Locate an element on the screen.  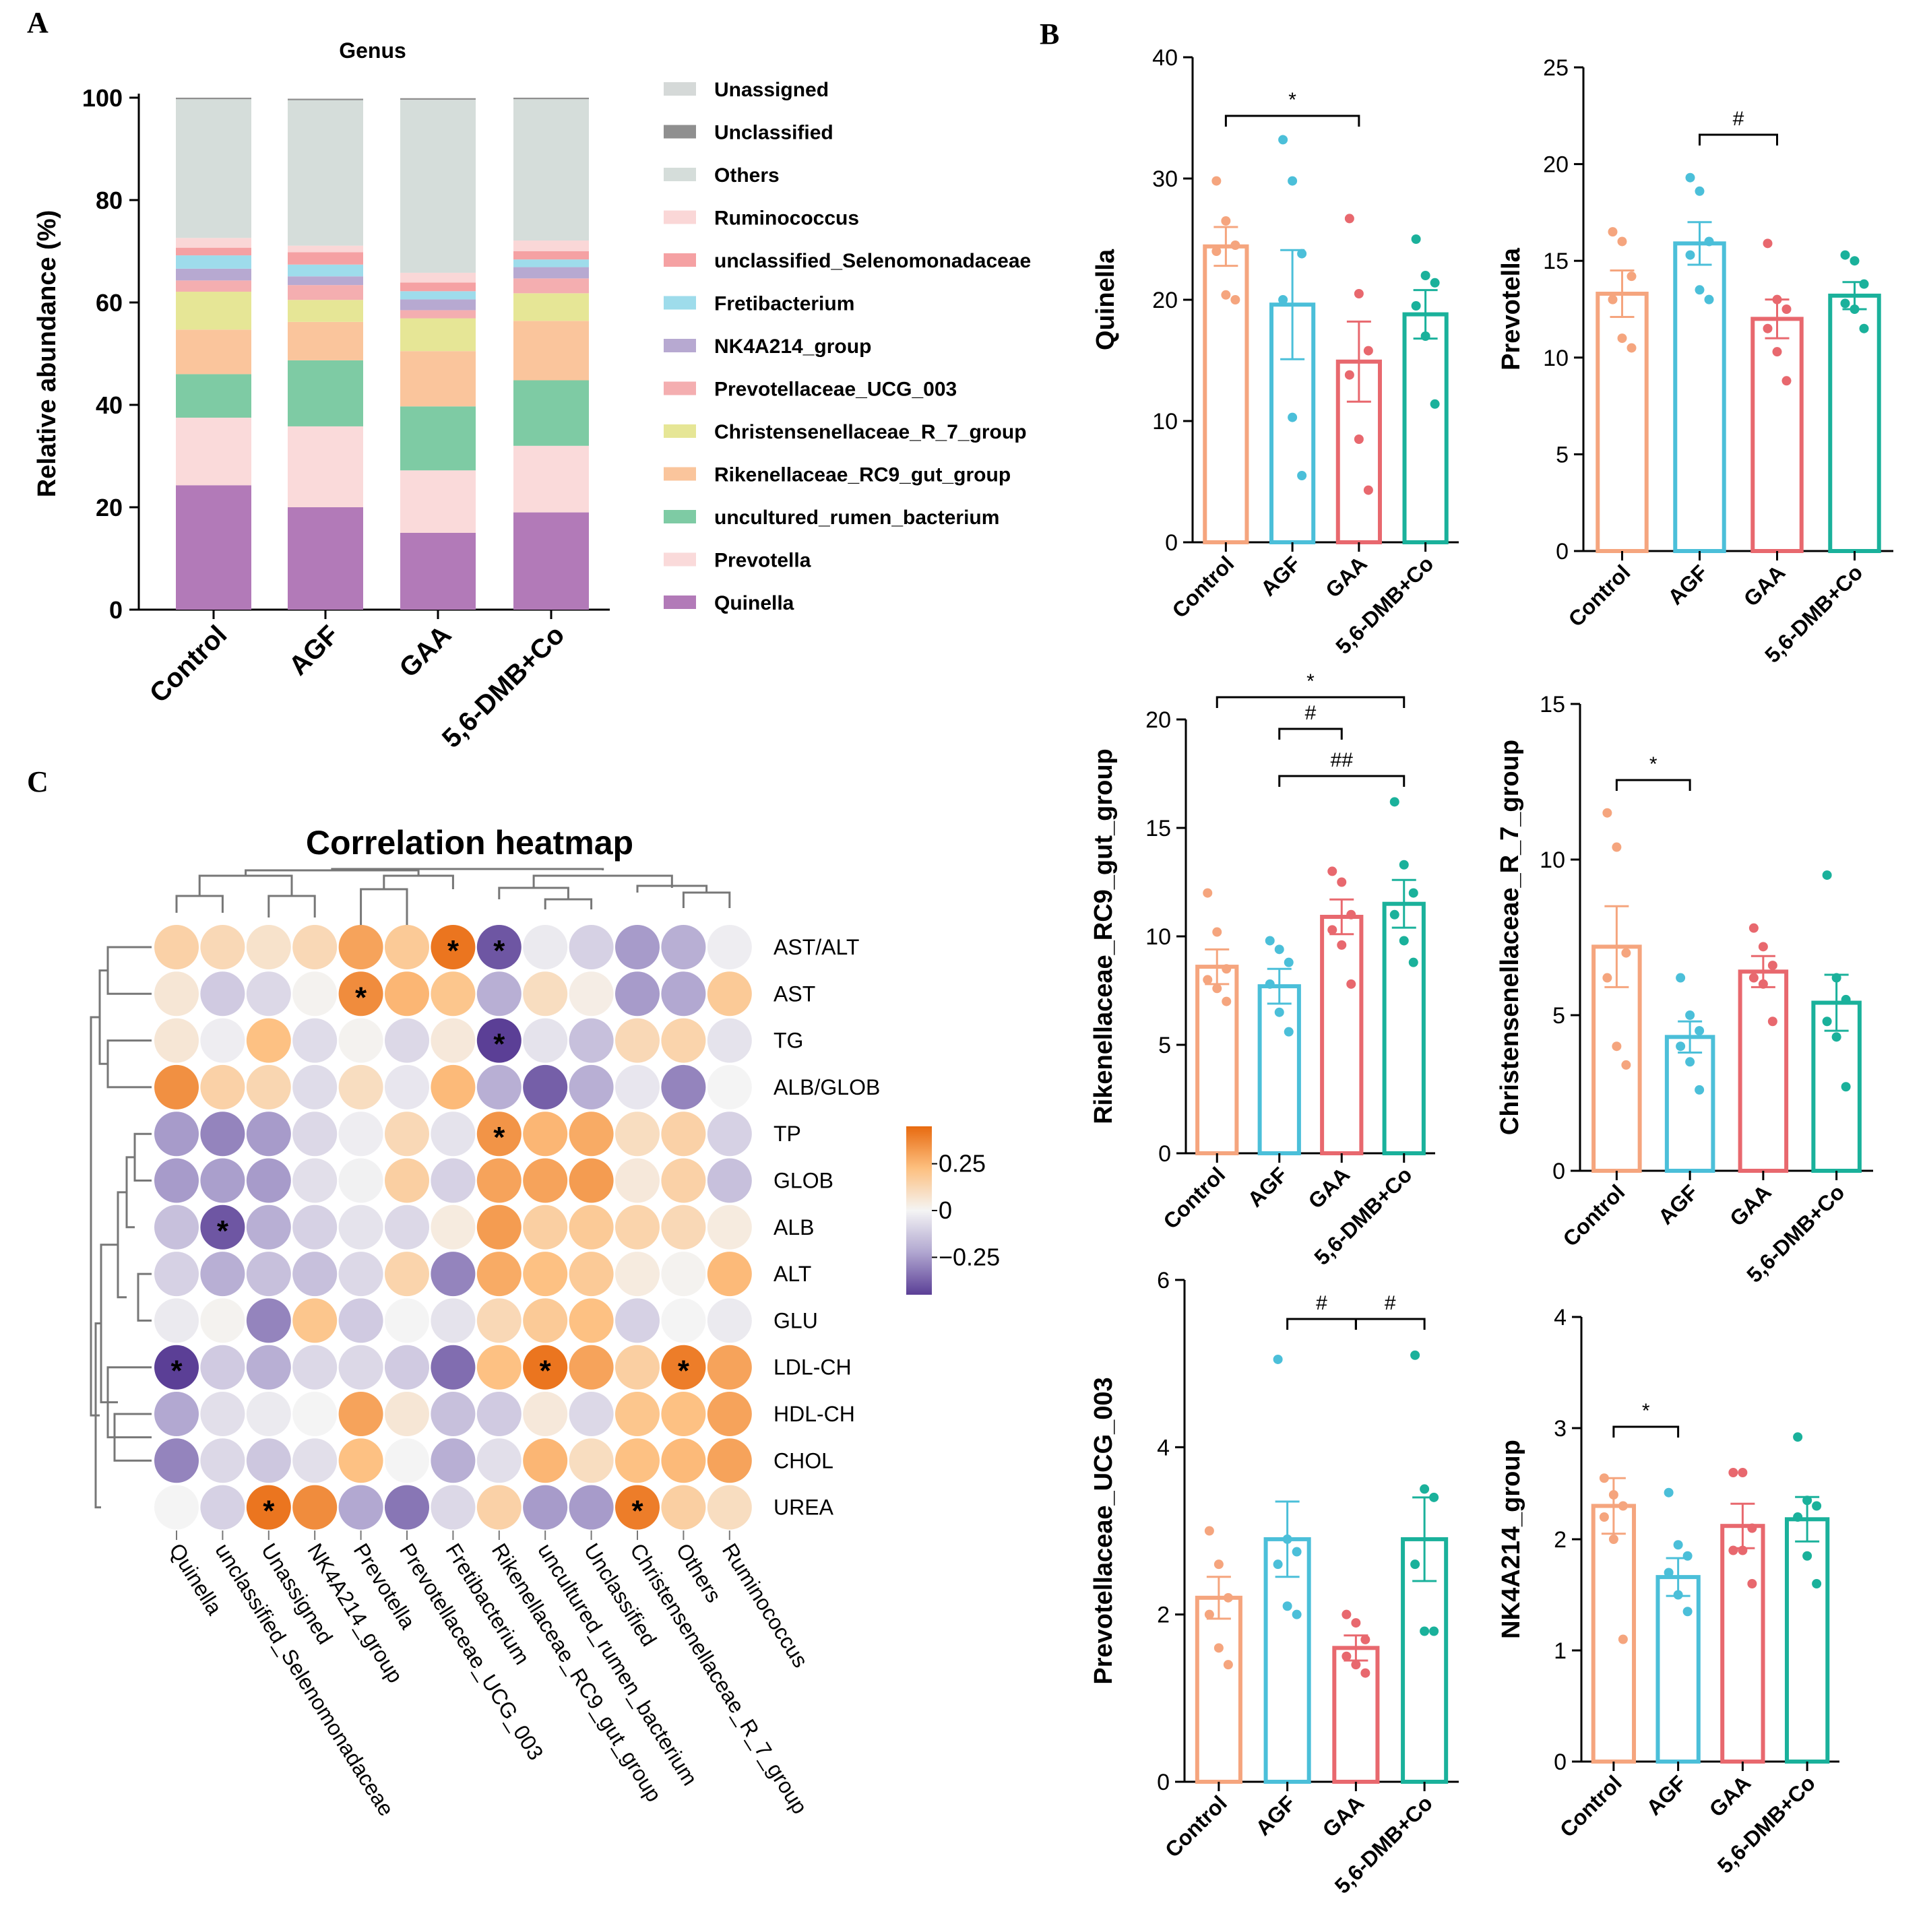
y-tick-label: 4 is located at coordinates (1163, 1447).